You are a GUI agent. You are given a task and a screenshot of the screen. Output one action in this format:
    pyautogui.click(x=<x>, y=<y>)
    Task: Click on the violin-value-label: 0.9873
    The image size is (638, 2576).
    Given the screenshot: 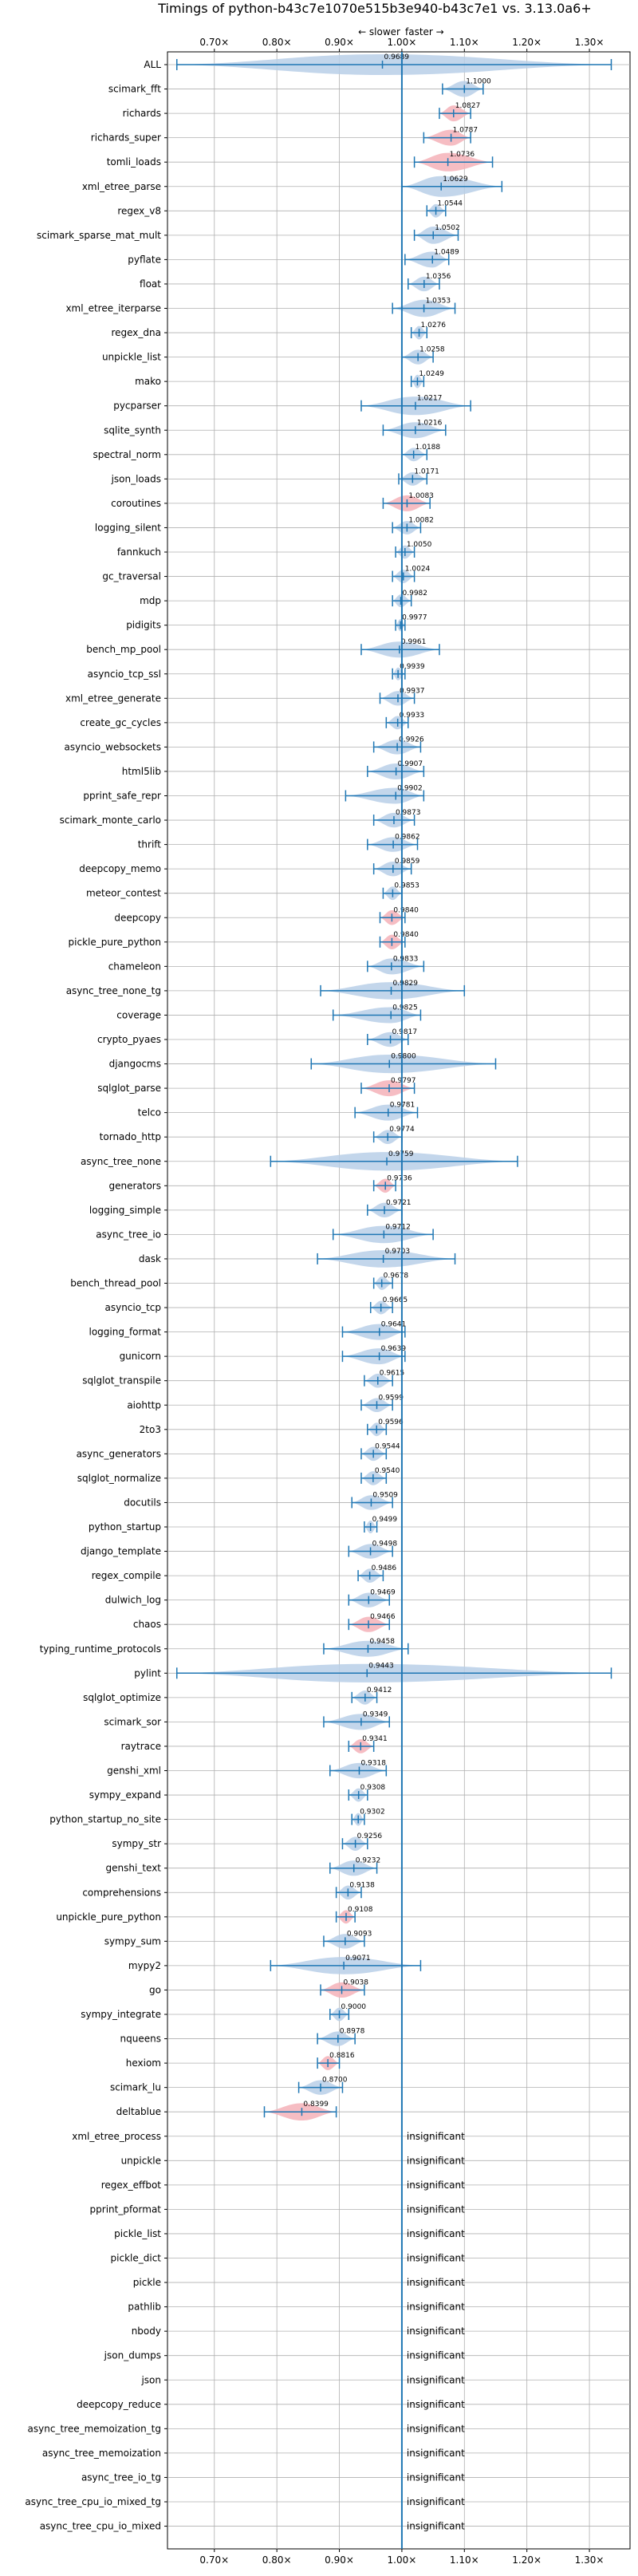 What is the action you would take?
    pyautogui.click(x=408, y=813)
    